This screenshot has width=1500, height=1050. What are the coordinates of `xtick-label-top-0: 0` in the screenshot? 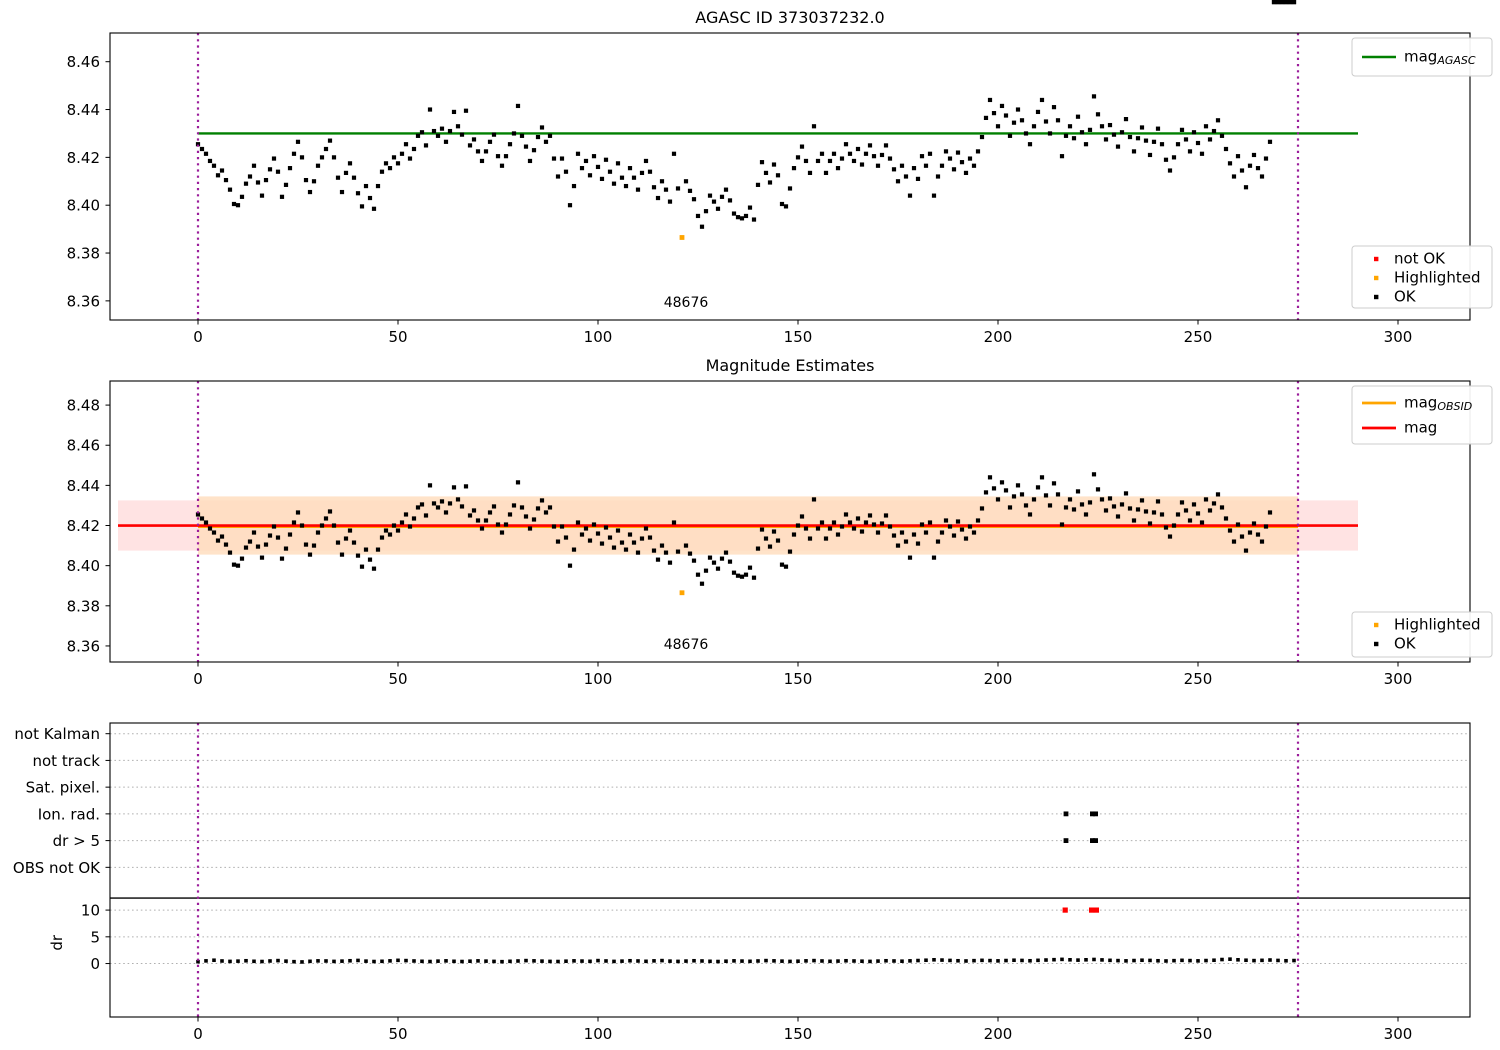 It's located at (198, 337).